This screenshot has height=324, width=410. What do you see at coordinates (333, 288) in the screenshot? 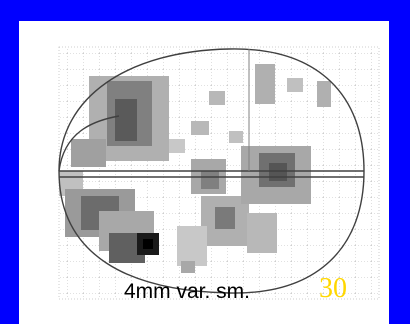
I see `slide-number: 30` at bounding box center [333, 288].